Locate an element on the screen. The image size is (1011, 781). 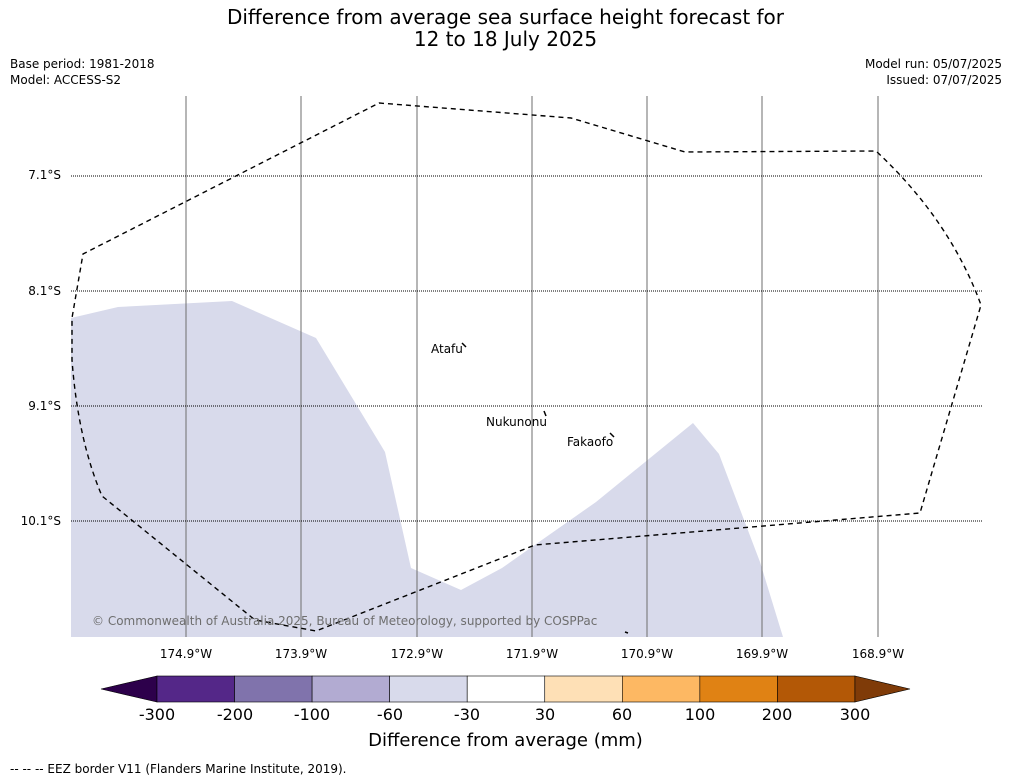
atafu-atoll is located at coordinates (464, 345).